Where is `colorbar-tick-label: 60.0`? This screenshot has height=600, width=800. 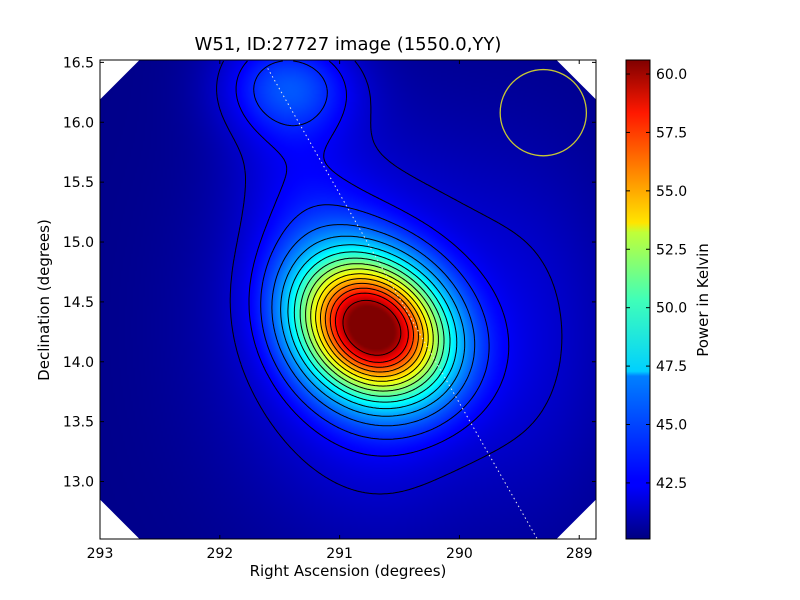 colorbar-tick-label: 60.0 is located at coordinates (671, 75).